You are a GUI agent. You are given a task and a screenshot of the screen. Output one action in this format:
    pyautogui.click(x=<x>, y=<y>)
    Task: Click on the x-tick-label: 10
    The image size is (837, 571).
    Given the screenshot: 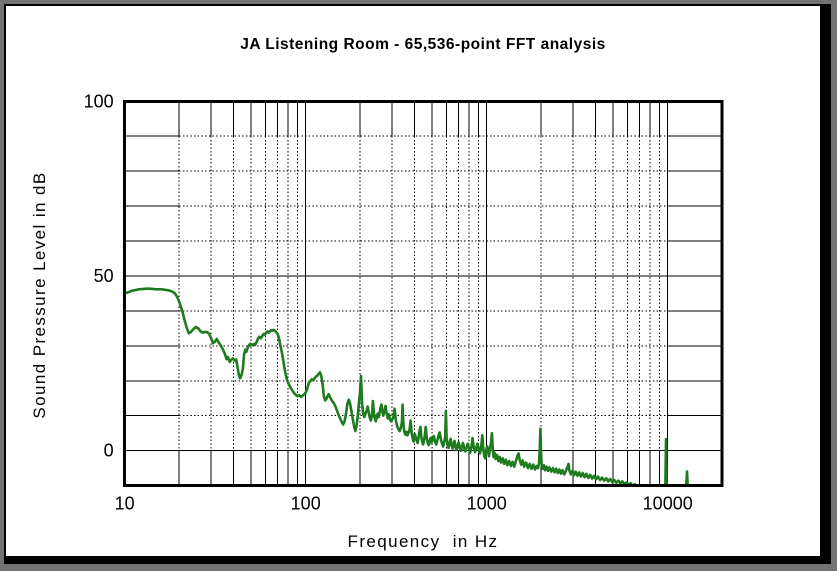 What is the action you would take?
    pyautogui.click(x=125, y=504)
    